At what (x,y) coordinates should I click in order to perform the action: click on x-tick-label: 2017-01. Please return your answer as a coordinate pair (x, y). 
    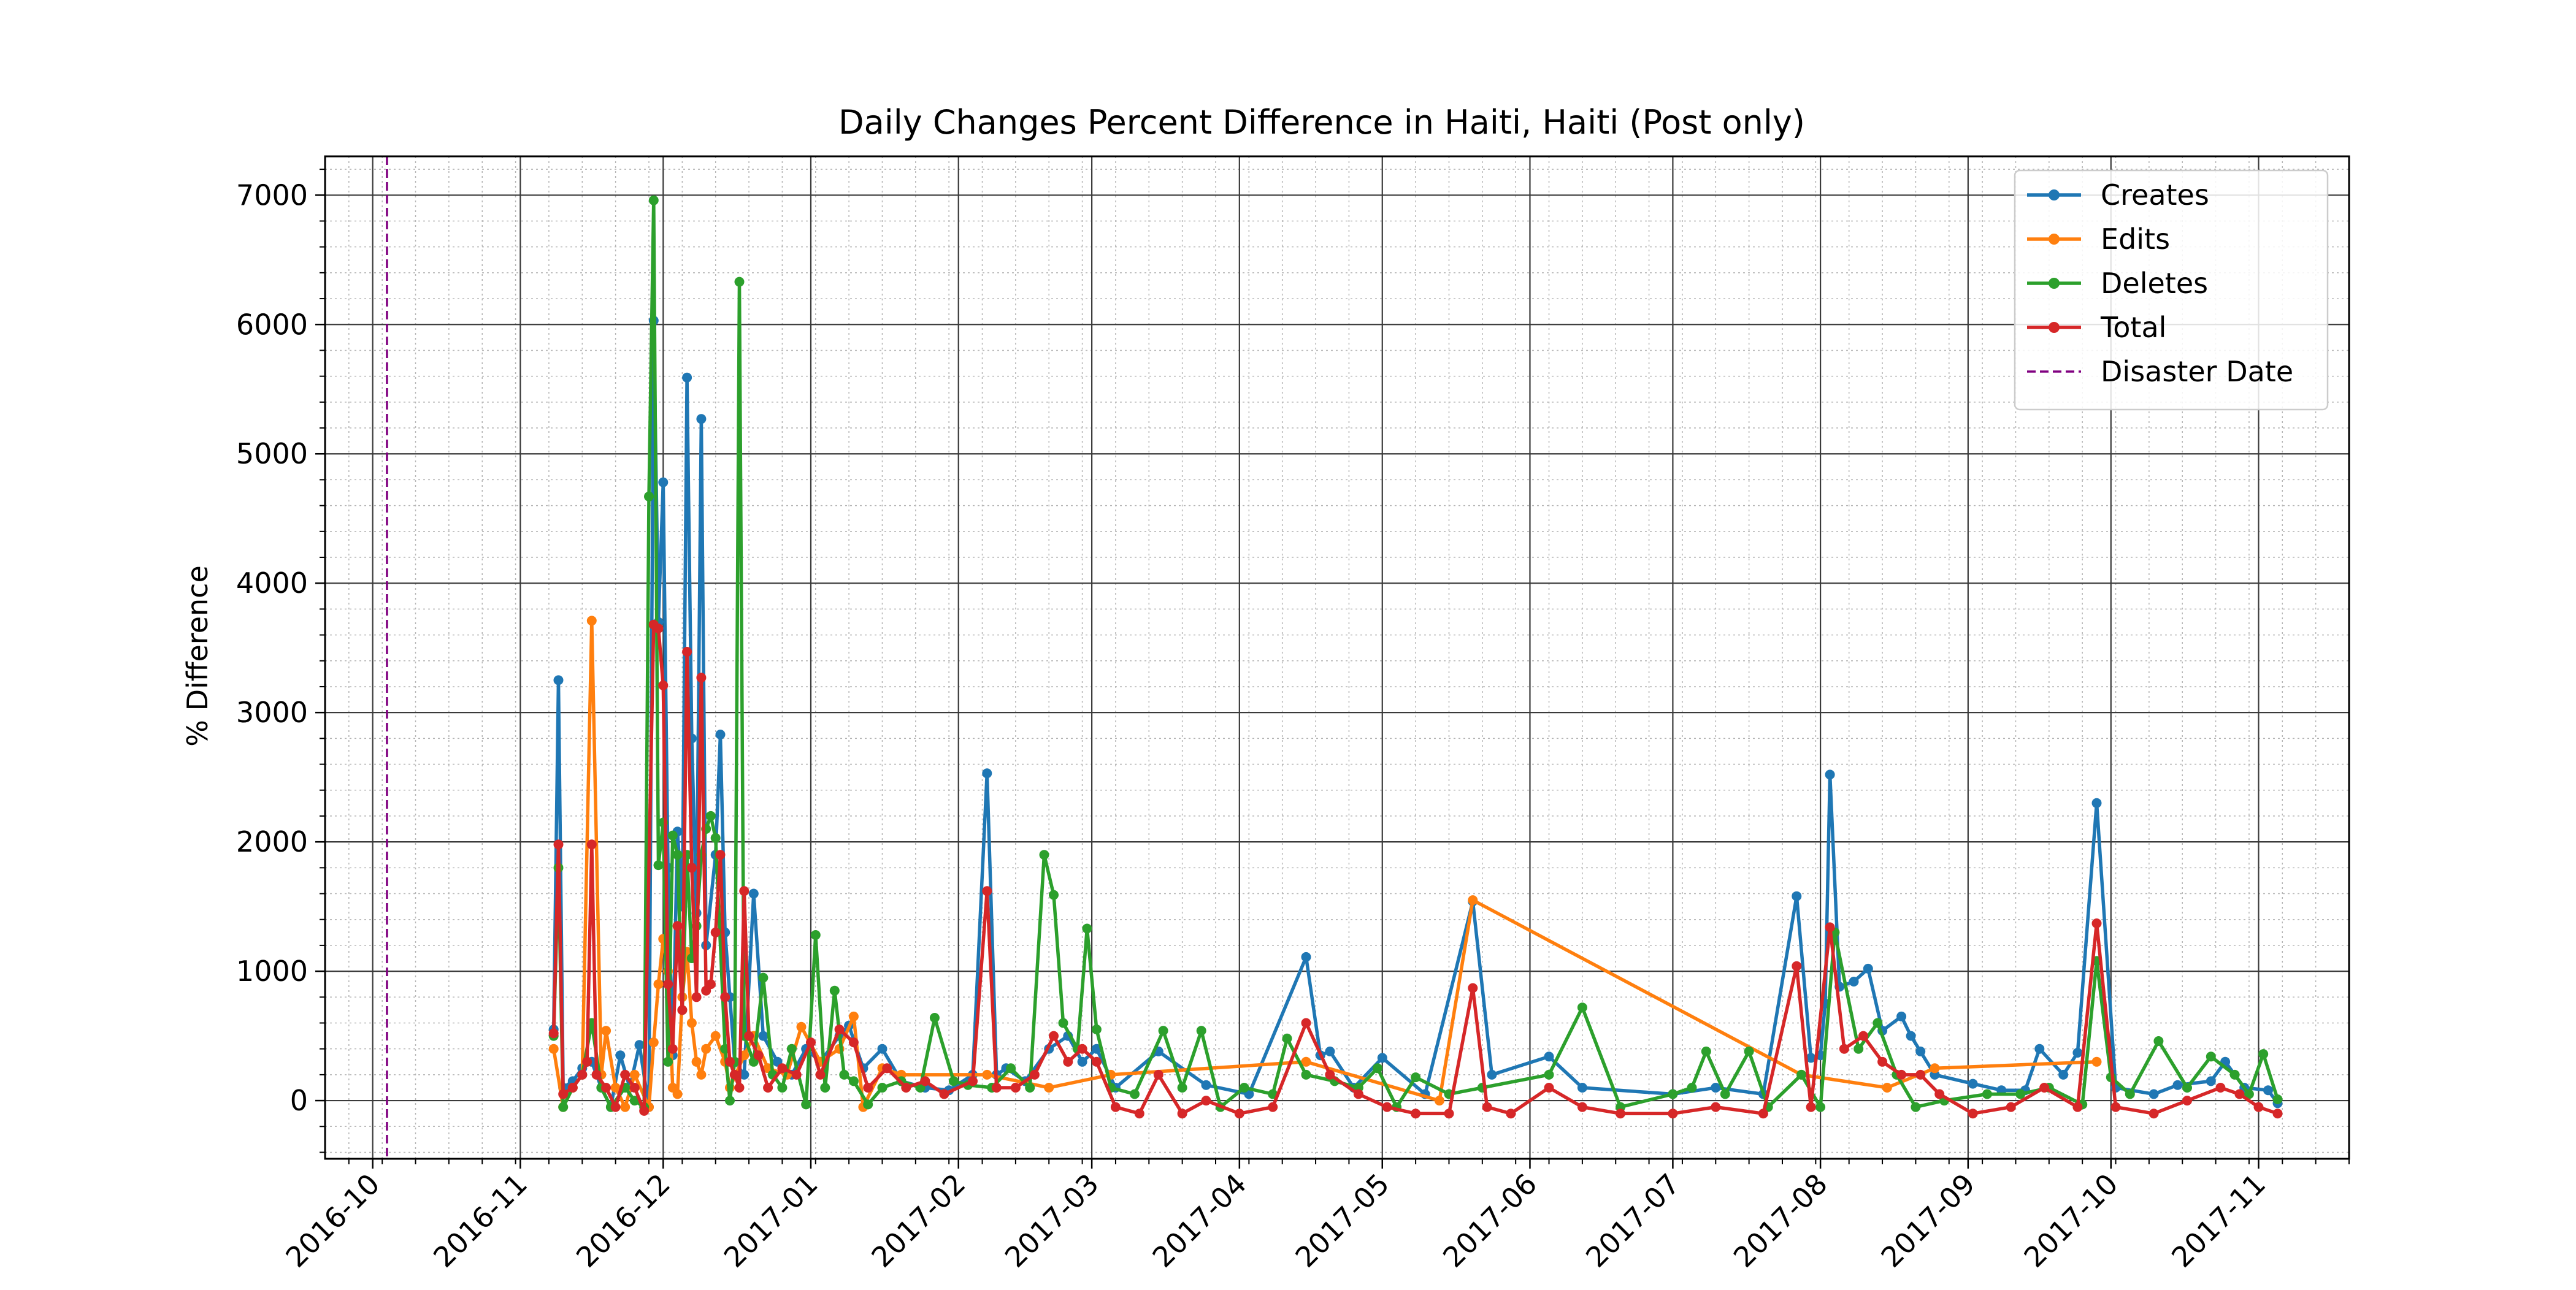
    Looking at the image, I should click on (771, 1220).